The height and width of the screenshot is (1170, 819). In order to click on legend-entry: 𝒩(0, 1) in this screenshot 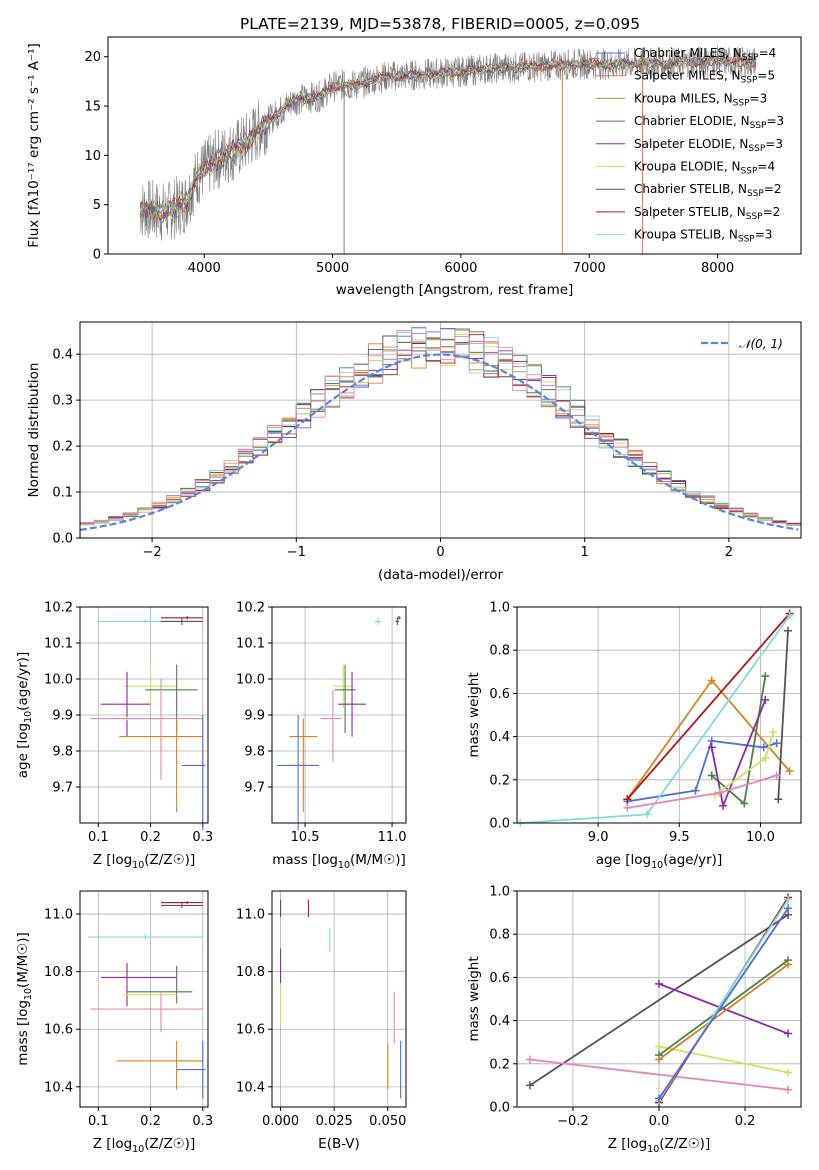, I will do `click(761, 344)`.